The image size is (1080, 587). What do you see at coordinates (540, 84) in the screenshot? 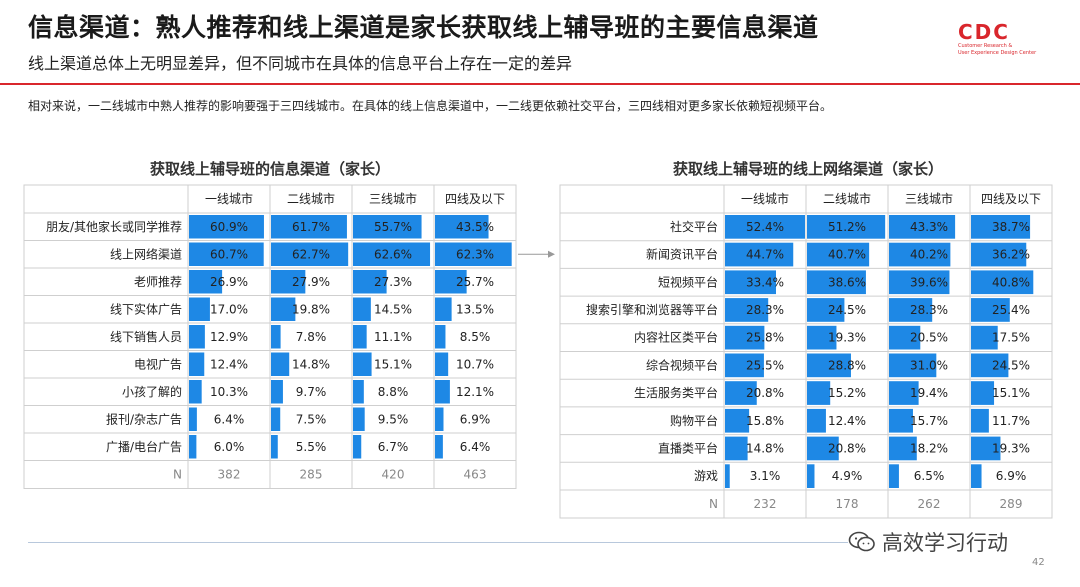
I see `header-divider` at bounding box center [540, 84].